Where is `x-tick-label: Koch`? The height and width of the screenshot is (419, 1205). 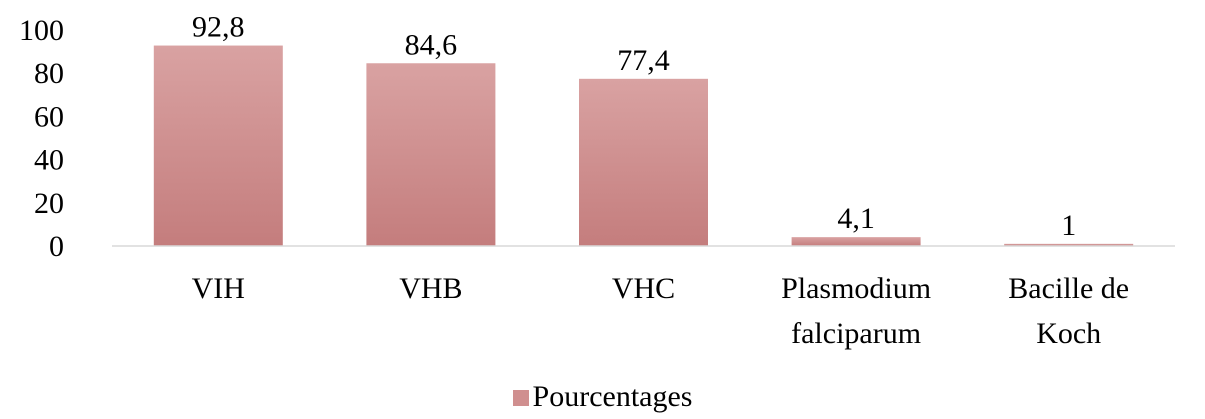 x-tick-label: Koch is located at coordinates (1068, 333).